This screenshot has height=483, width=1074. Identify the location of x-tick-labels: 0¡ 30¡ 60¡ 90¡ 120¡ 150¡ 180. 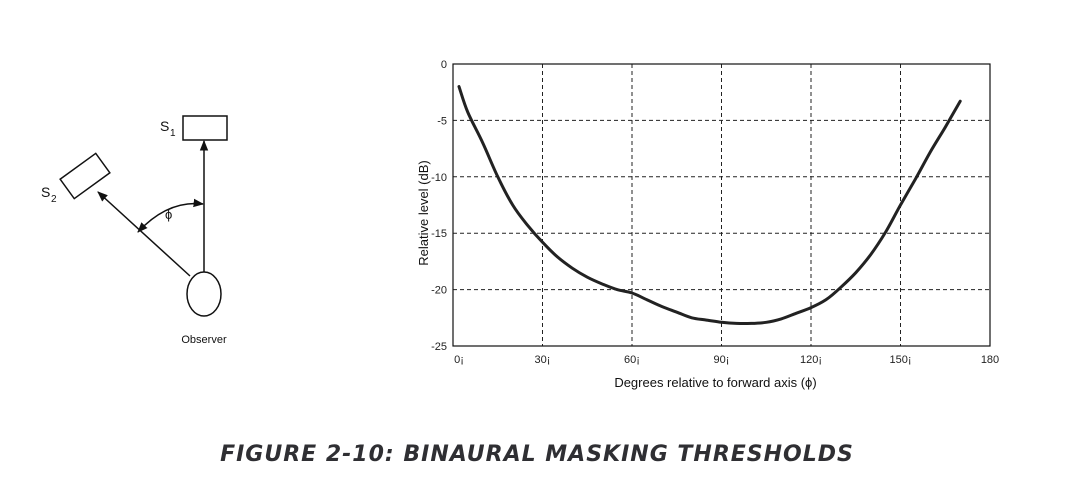
(726, 360).